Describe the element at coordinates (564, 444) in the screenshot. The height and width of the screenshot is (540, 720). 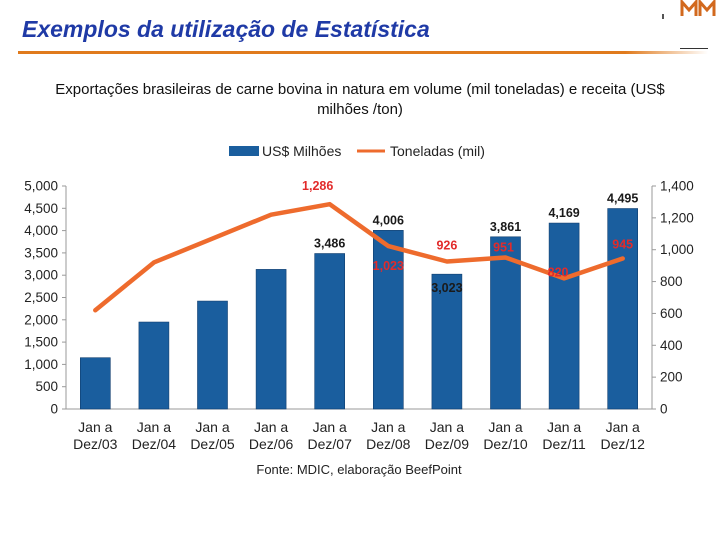
I see `x-tick-label: Dez/11` at that location.